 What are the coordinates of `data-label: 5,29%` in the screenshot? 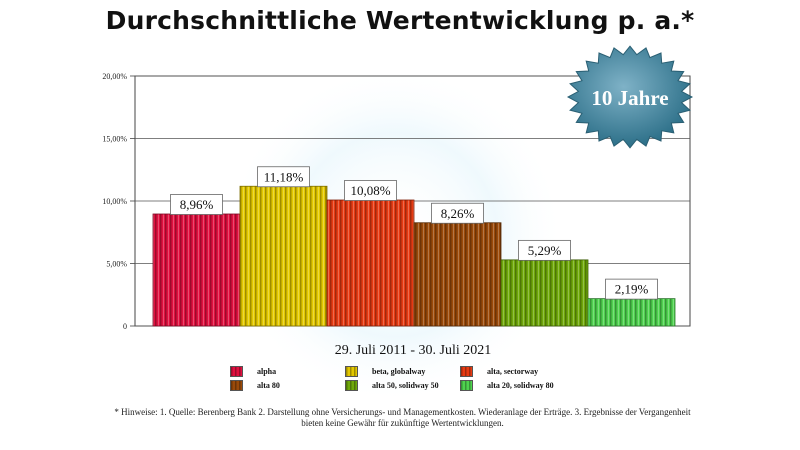 It's located at (545, 250).